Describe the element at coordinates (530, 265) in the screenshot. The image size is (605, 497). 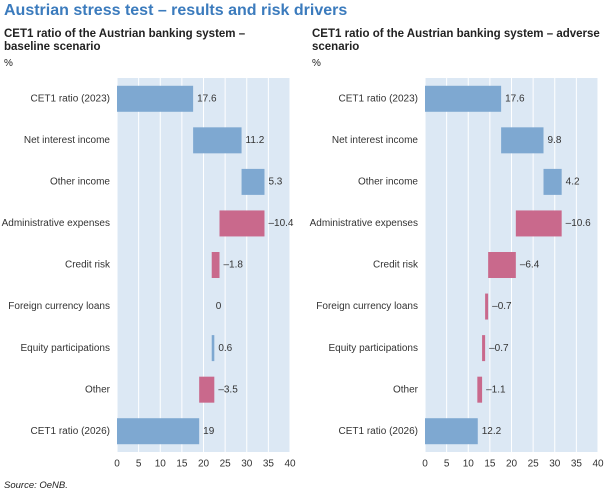
I see `value-label: –6.4` at that location.